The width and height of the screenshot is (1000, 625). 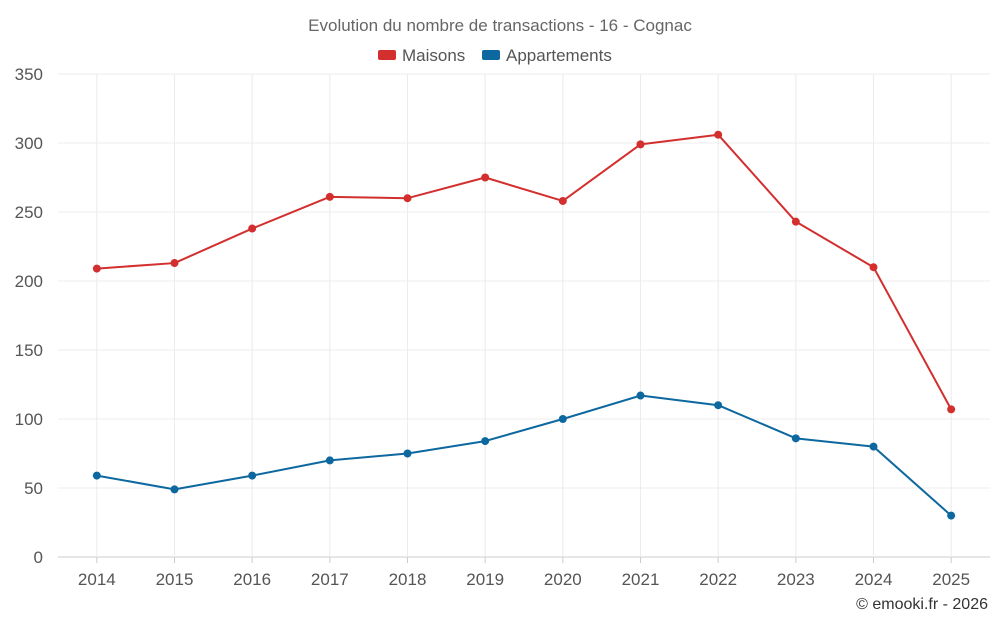 I want to click on legend-label: Maisons, so click(x=433, y=55).